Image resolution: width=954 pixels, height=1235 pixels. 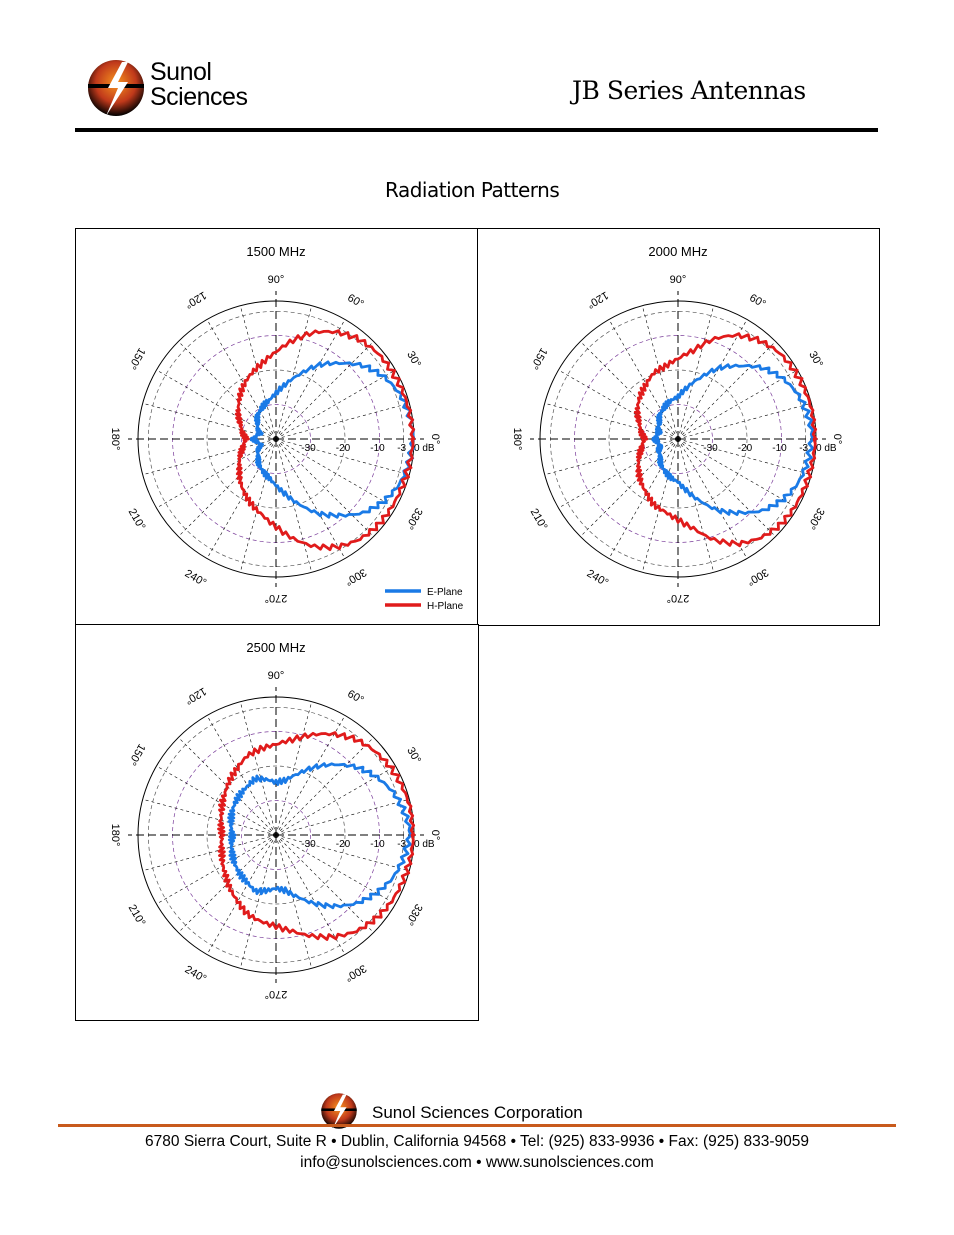 What do you see at coordinates (116, 88) in the screenshot?
I see `bolt-logo-icon` at bounding box center [116, 88].